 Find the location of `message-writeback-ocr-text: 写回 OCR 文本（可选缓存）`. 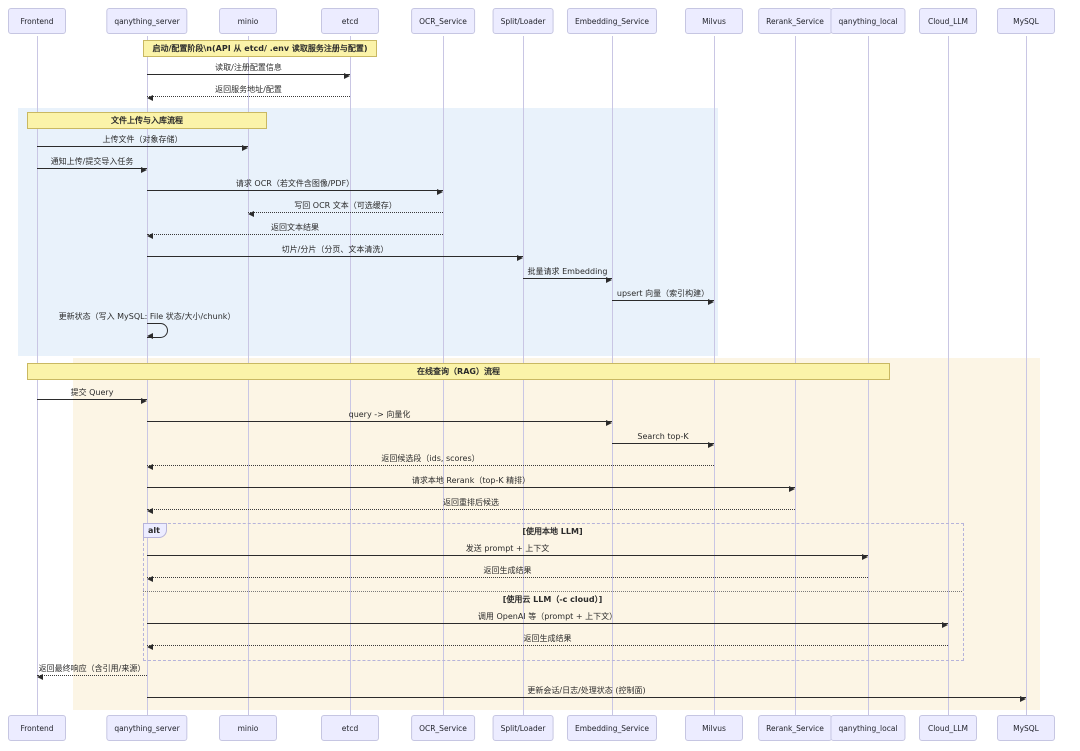

message-writeback-ocr-text: 写回 OCR 文本（可选缓存） is located at coordinates (345, 209).